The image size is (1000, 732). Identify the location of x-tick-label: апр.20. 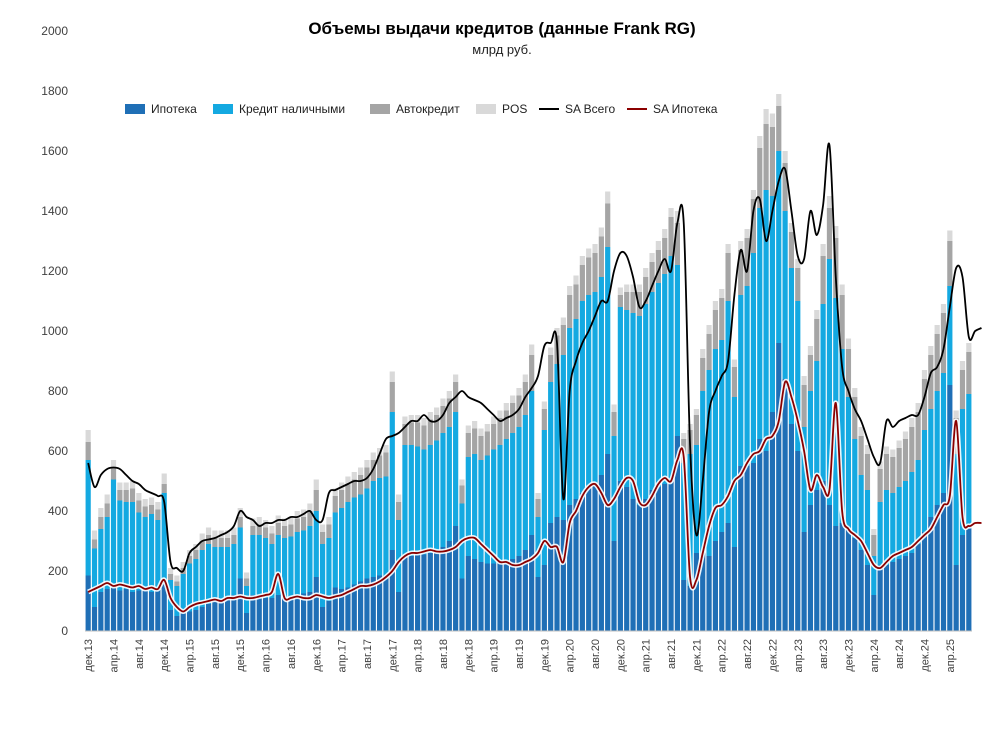
(571, 655).